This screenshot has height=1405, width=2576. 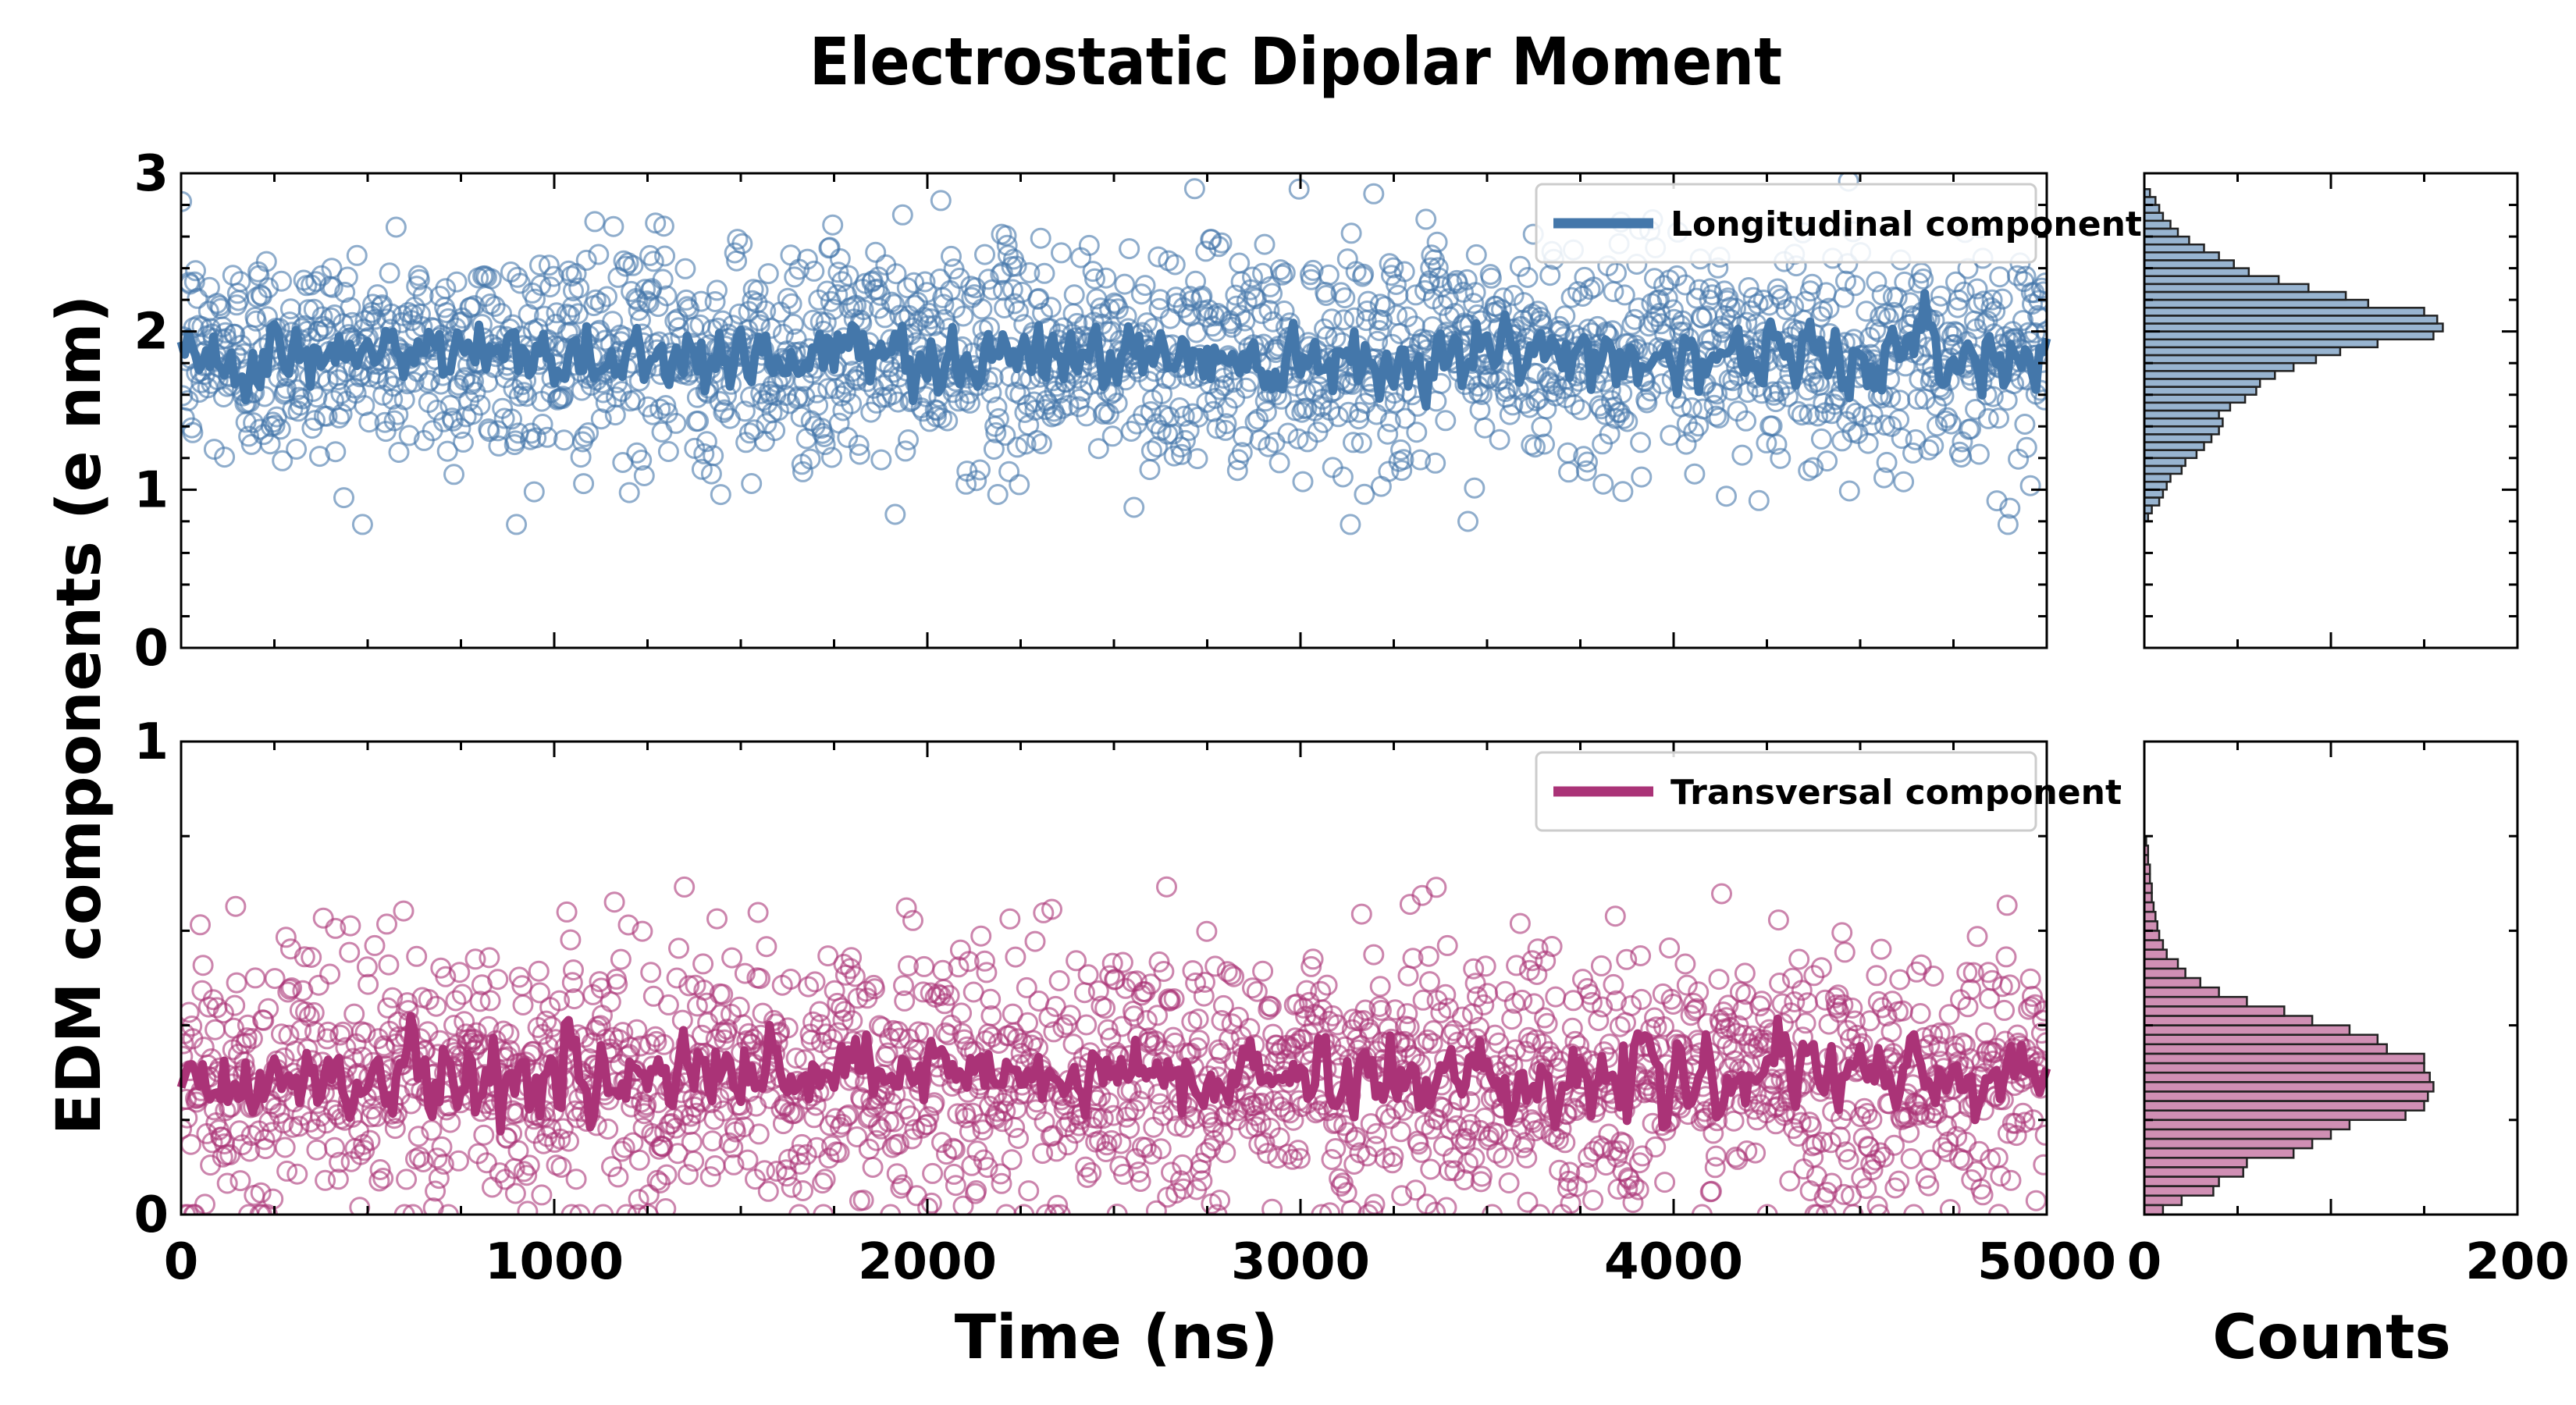 I want to click on figure-title: Electrostatic Dipolar Moment, so click(x=1295, y=61).